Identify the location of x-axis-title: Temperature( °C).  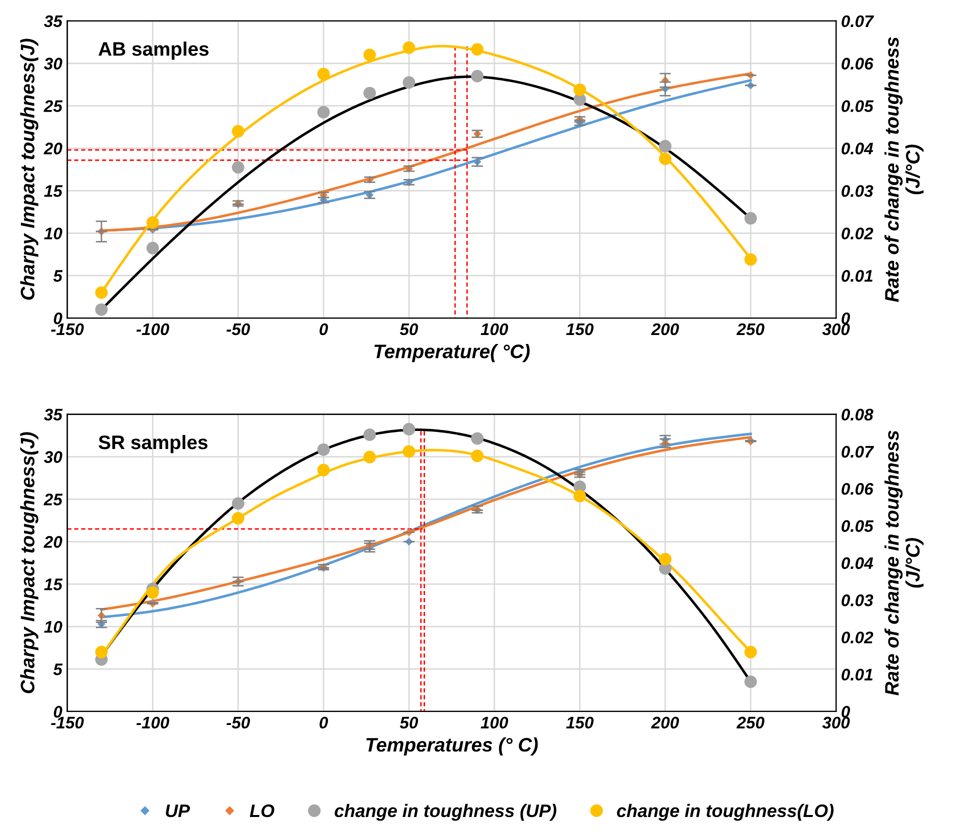
(452, 353).